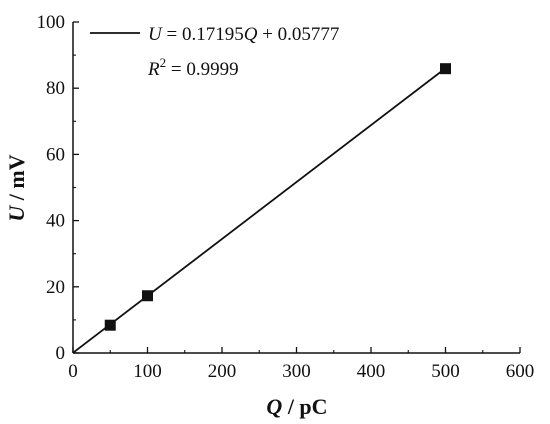 The width and height of the screenshot is (550, 424). I want to click on y-tick-label: 40, so click(55, 221).